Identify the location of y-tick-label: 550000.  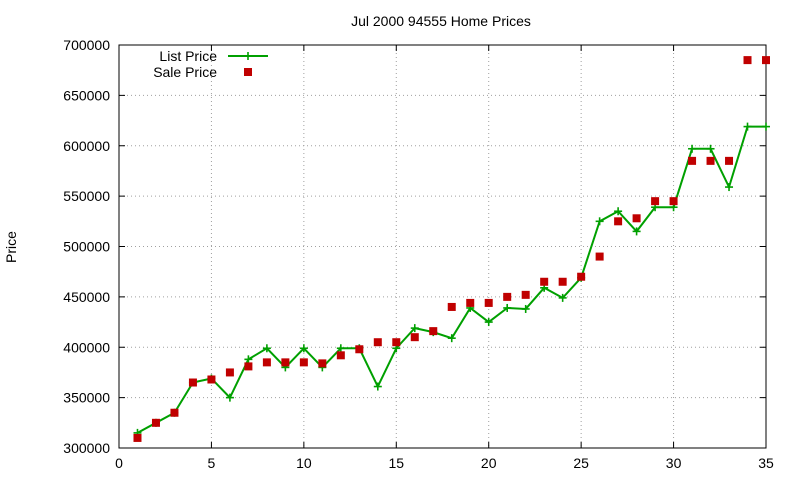
(86, 196).